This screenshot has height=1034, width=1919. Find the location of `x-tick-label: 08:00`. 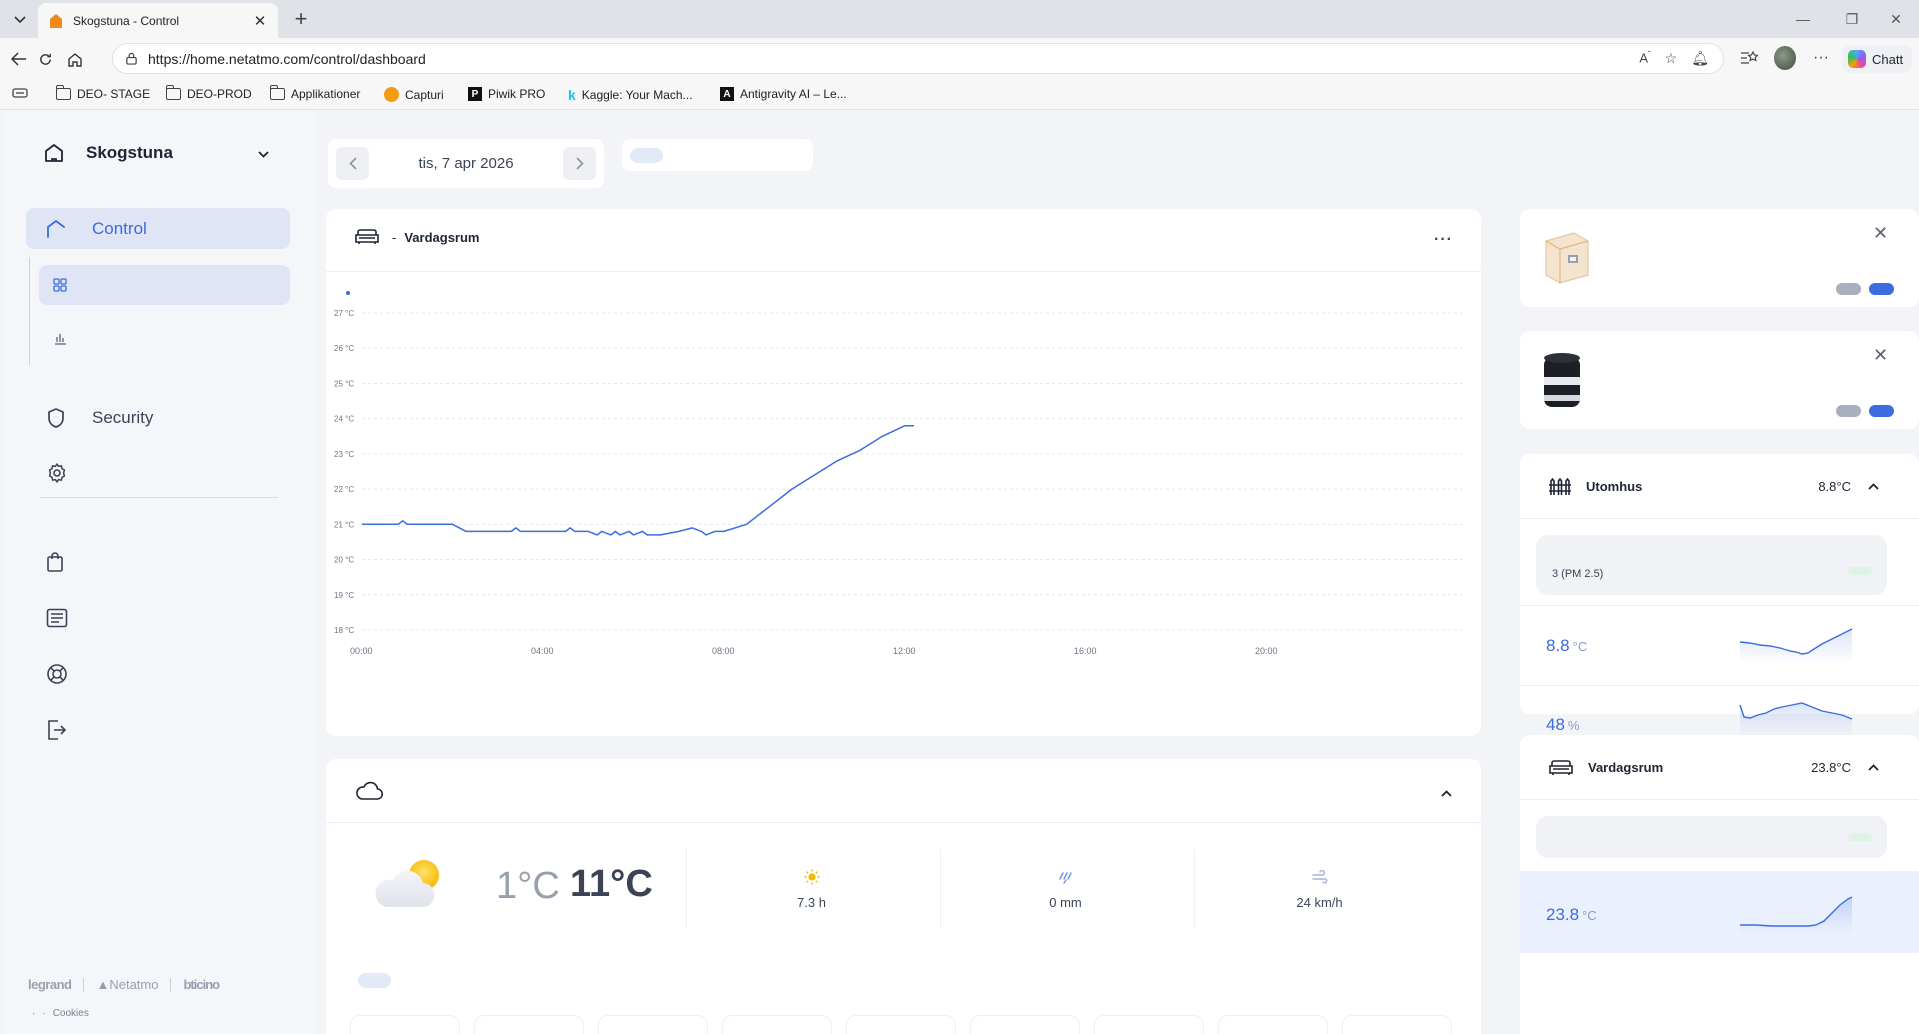

x-tick-label: 08:00 is located at coordinates (723, 651).